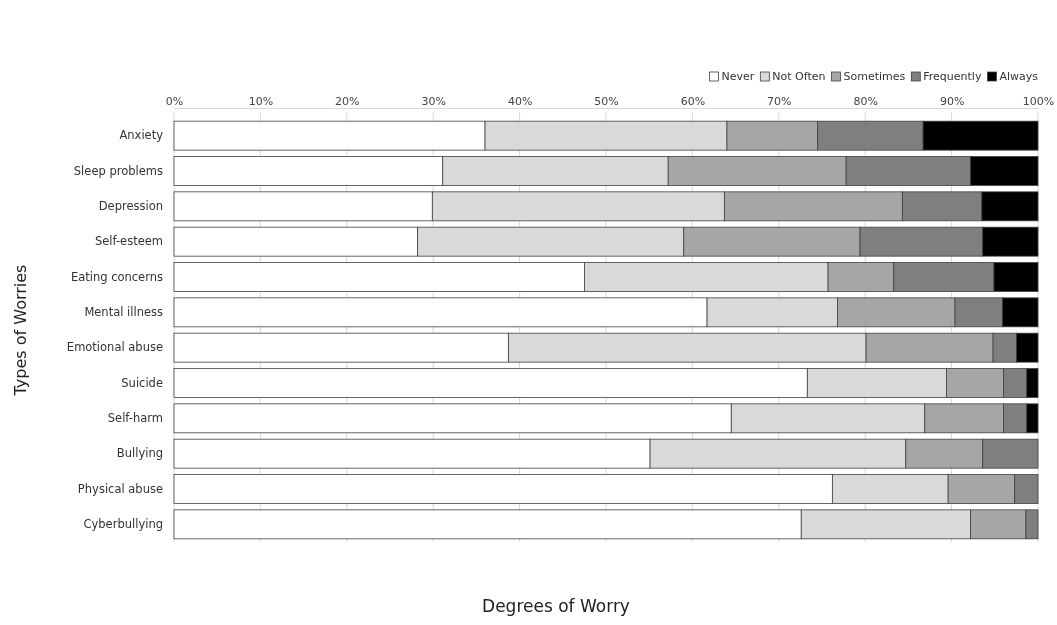  What do you see at coordinates (347, 101) in the screenshot?
I see `x-tick-label: 20%` at bounding box center [347, 101].